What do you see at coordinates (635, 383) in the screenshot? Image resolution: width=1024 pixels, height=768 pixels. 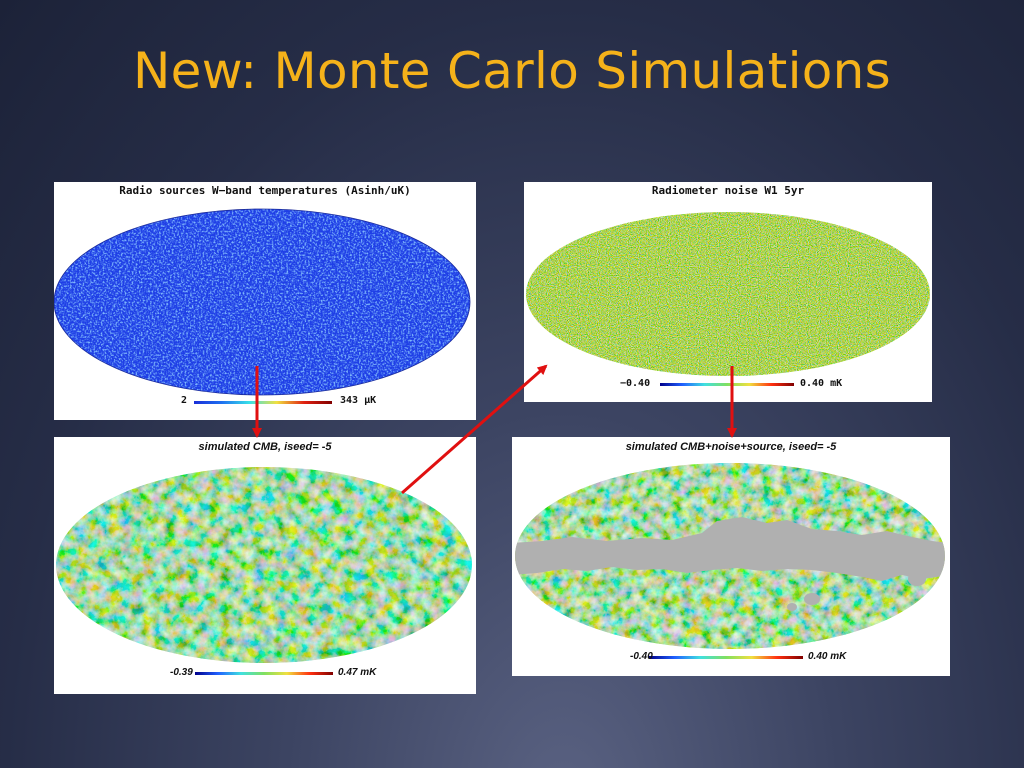 I see `noise-cbar-min: −0.40` at bounding box center [635, 383].